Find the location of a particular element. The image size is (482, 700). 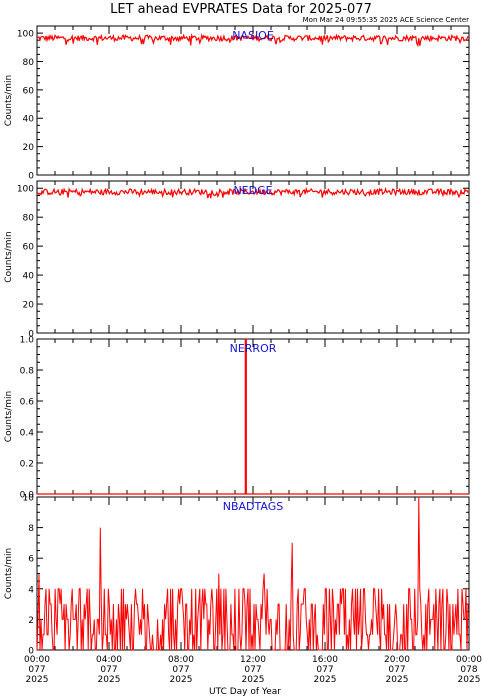

y-tick-label: 0.6 is located at coordinates (27, 403).